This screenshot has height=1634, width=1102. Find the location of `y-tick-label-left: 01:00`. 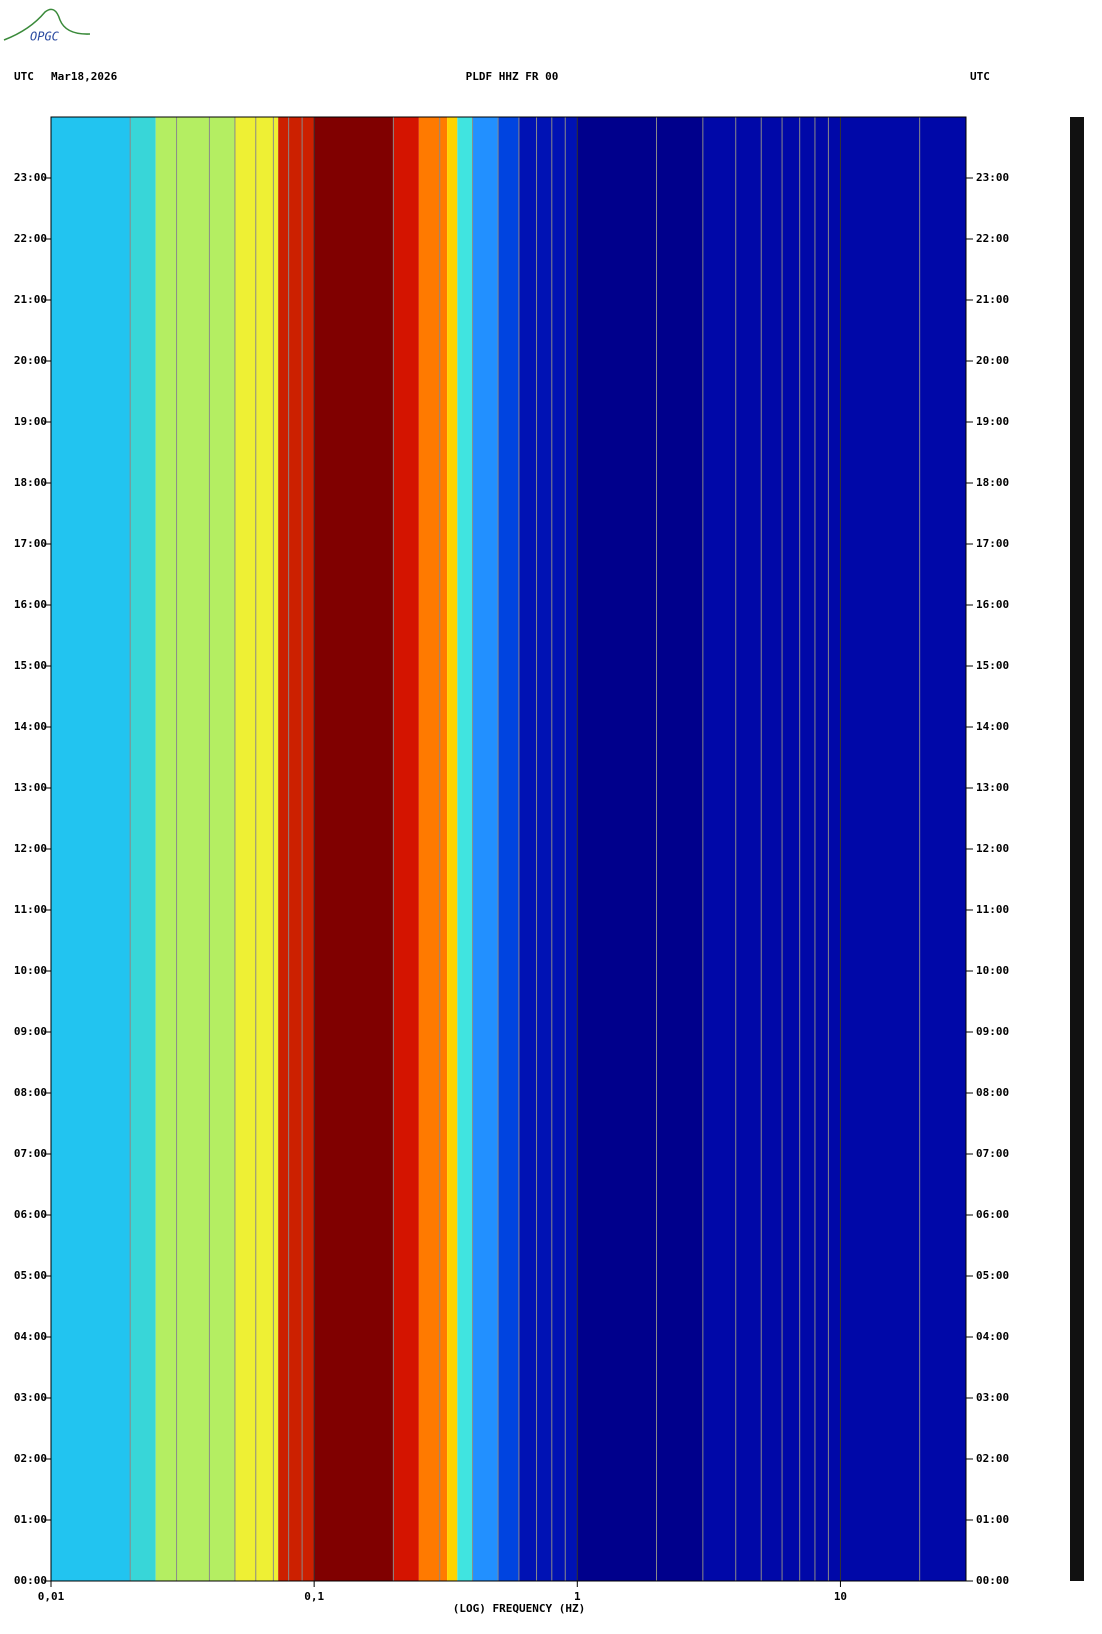

y-tick-label-left: 01:00 is located at coordinates (30, 1519).